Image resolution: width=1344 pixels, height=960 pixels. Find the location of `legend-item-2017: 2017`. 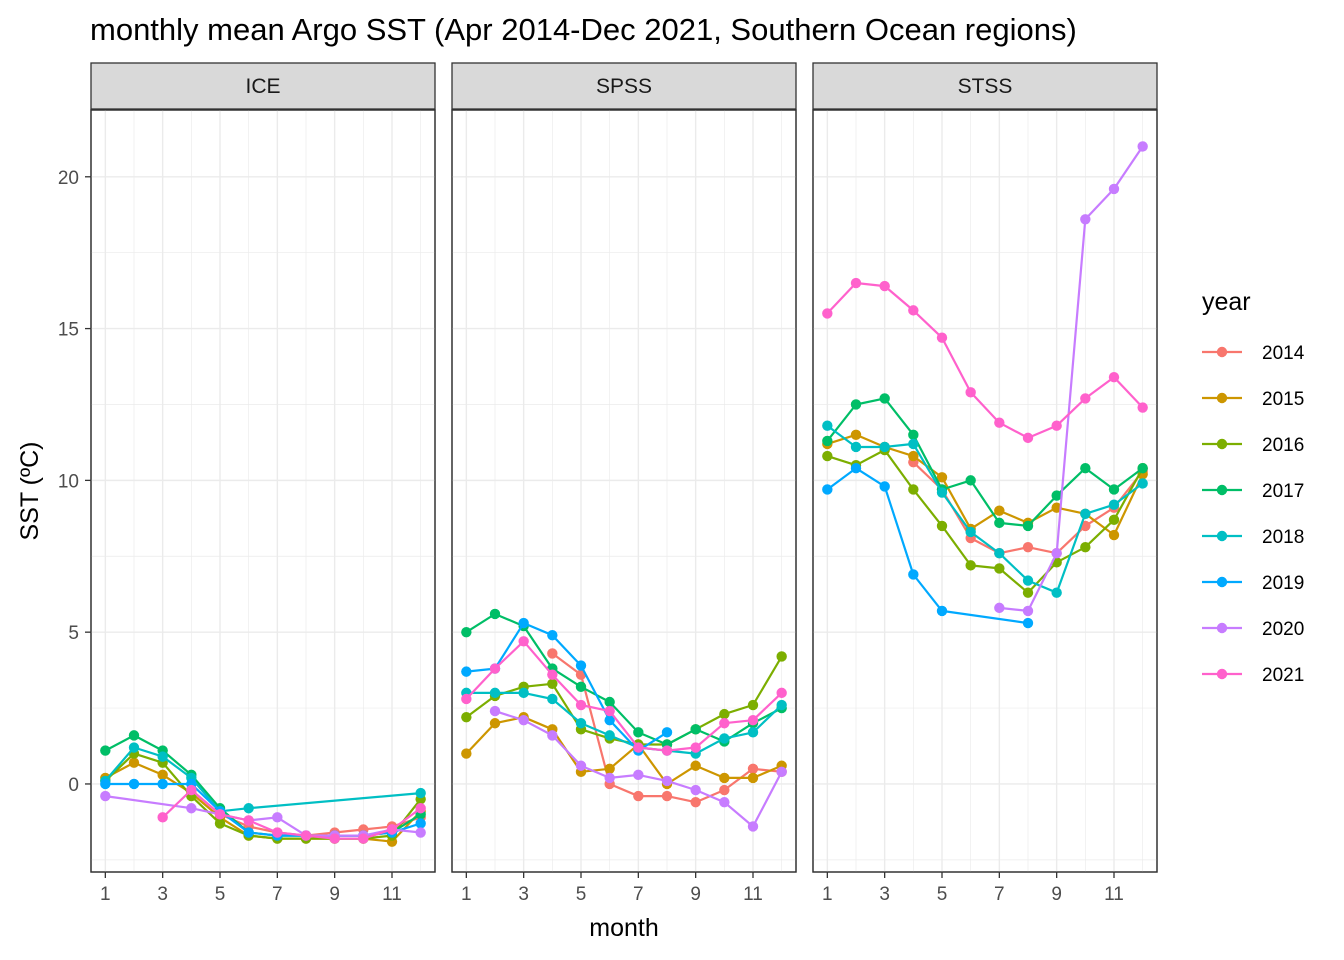

legend-item-2017: 2017 is located at coordinates (1253, 491).